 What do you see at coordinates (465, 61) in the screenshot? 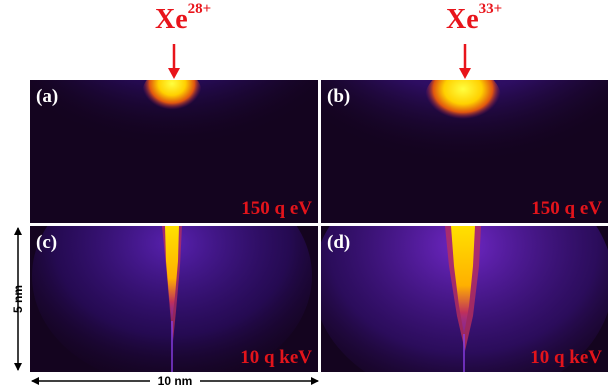
I see `impact-arrow-right` at bounding box center [465, 61].